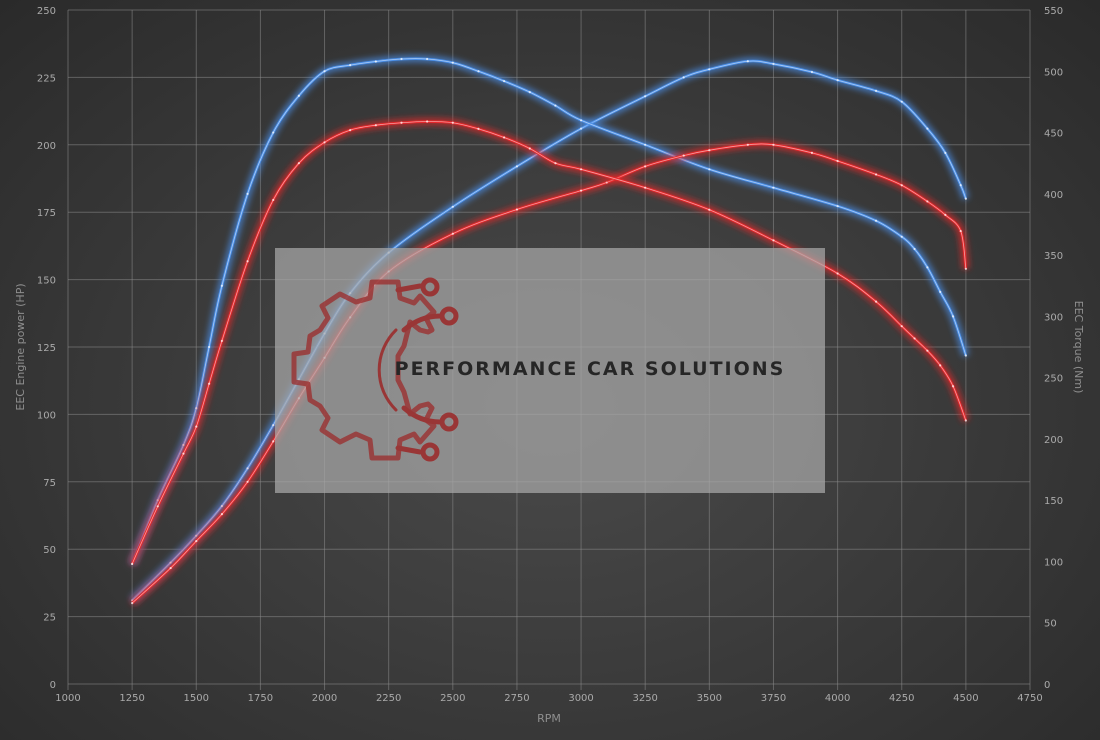 The width and height of the screenshot is (1100, 740). I want to click on y-left-tick-label: 25, so click(49, 618).